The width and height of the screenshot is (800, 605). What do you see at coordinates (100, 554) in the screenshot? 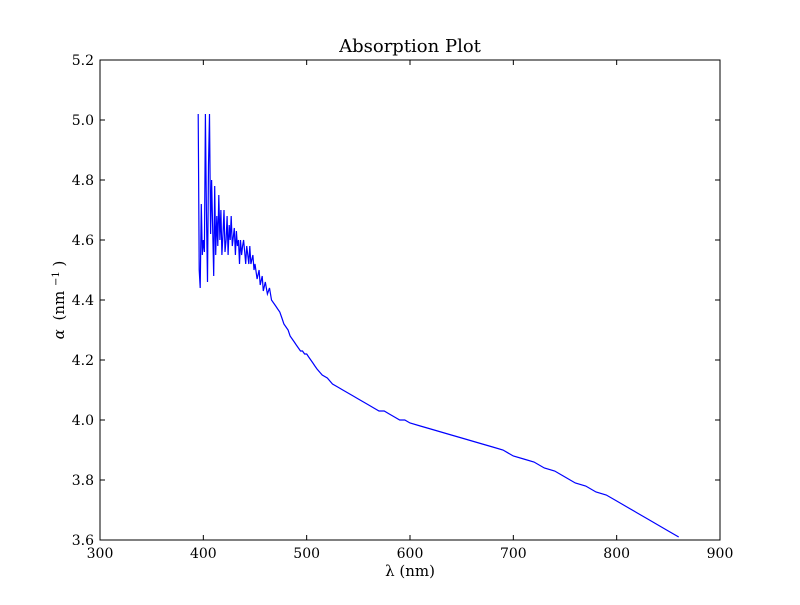
I see `x-tick-label: 300` at bounding box center [100, 554].